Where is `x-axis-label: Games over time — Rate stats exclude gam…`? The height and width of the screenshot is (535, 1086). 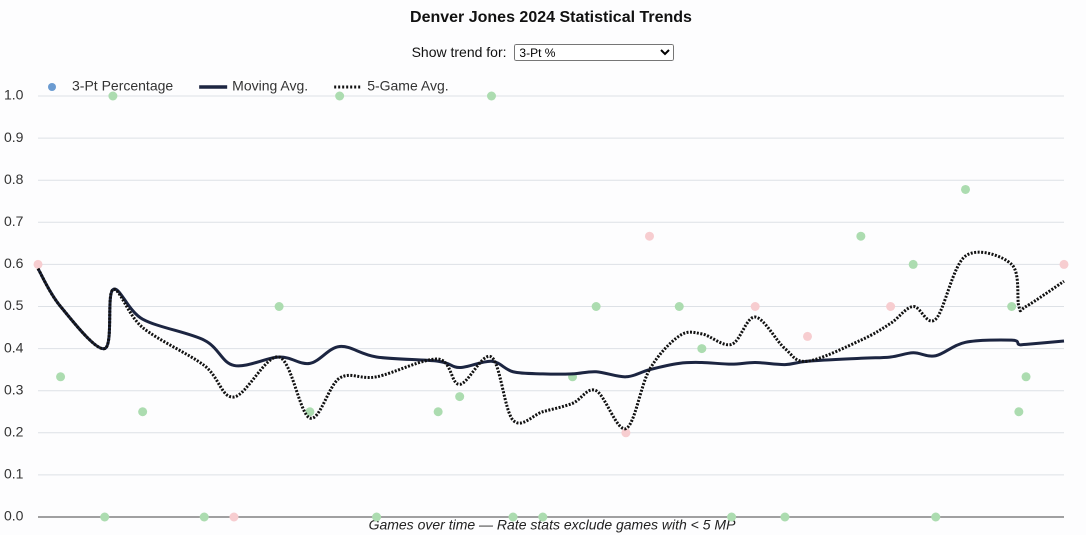 x-axis-label: Games over time — Rate stats exclude gam… is located at coordinates (553, 525).